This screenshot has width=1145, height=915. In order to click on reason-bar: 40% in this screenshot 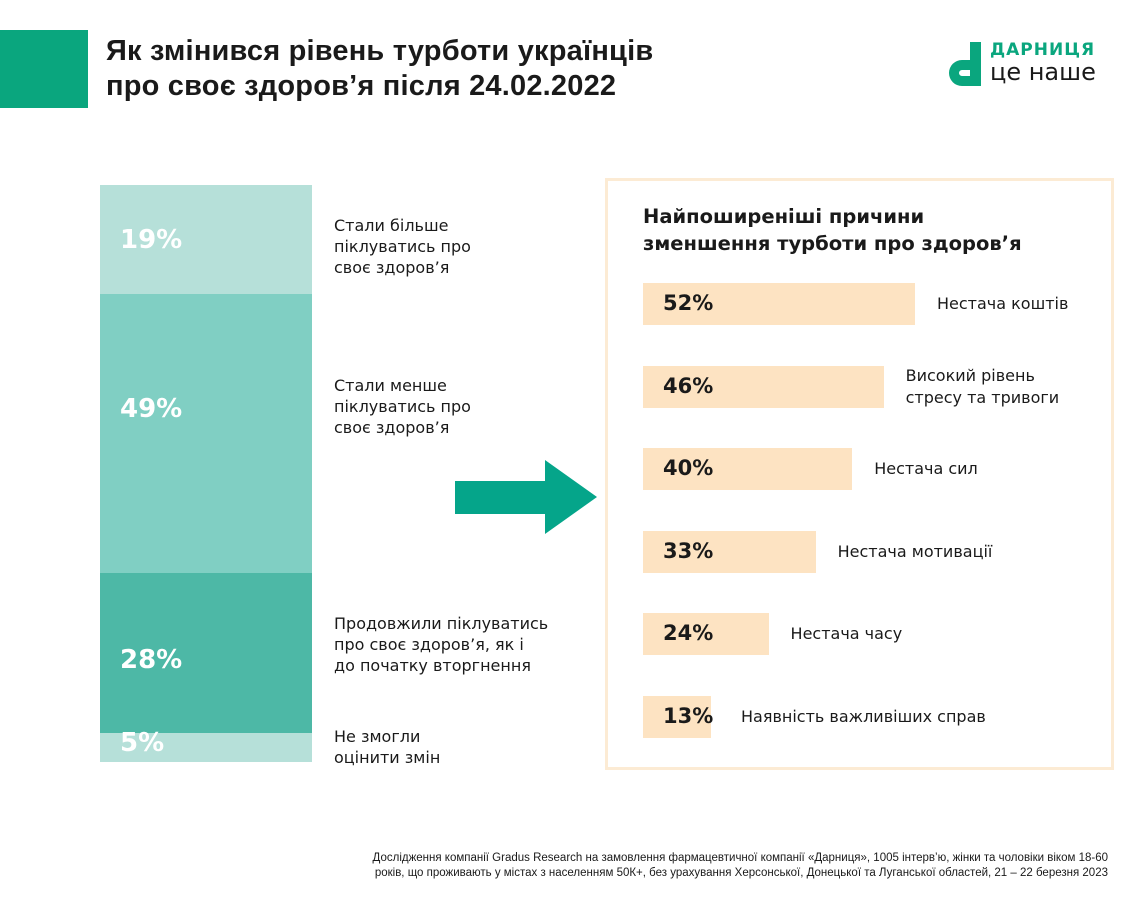, I will do `click(748, 469)`.